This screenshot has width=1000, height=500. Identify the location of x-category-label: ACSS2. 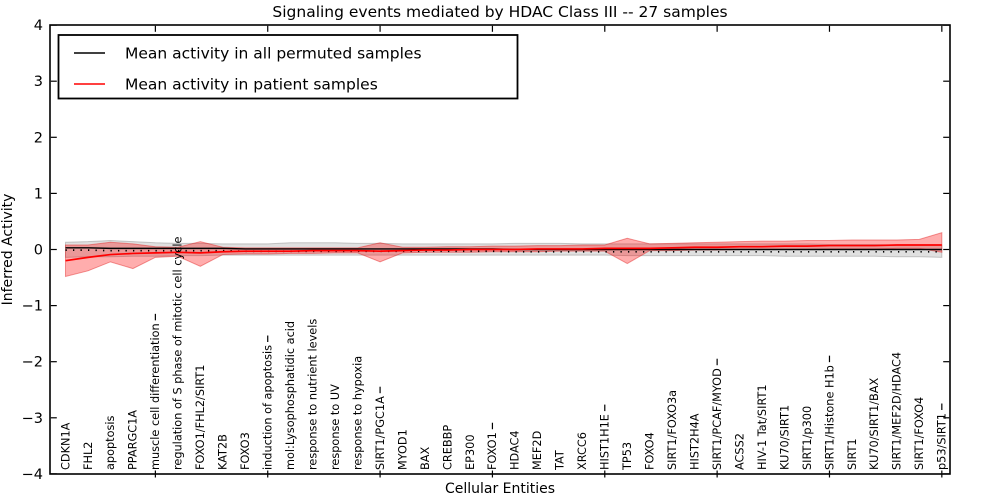
(739, 451).